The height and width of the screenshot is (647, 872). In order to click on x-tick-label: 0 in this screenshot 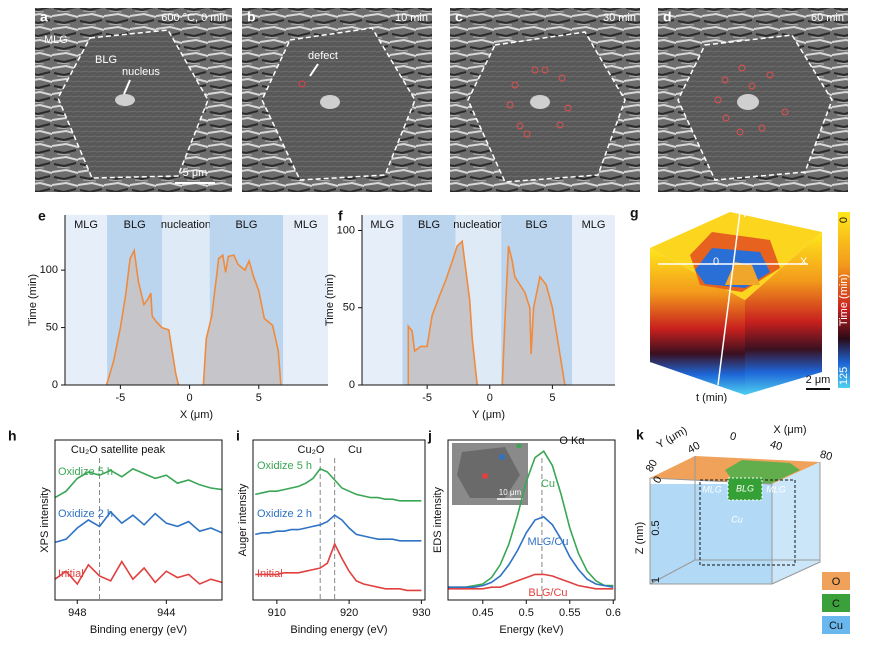, I will do `click(190, 398)`.